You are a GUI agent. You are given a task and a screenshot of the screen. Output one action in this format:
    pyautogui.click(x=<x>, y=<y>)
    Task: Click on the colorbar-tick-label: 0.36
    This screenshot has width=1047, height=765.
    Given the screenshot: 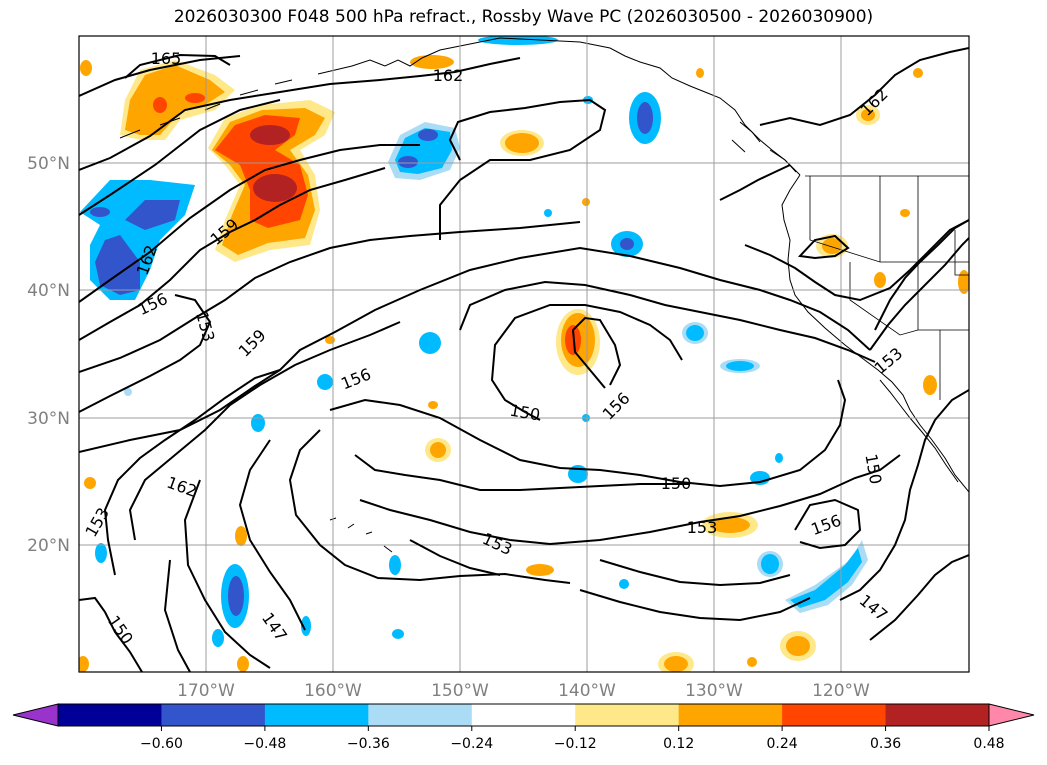 What is the action you would take?
    pyautogui.click(x=885, y=744)
    